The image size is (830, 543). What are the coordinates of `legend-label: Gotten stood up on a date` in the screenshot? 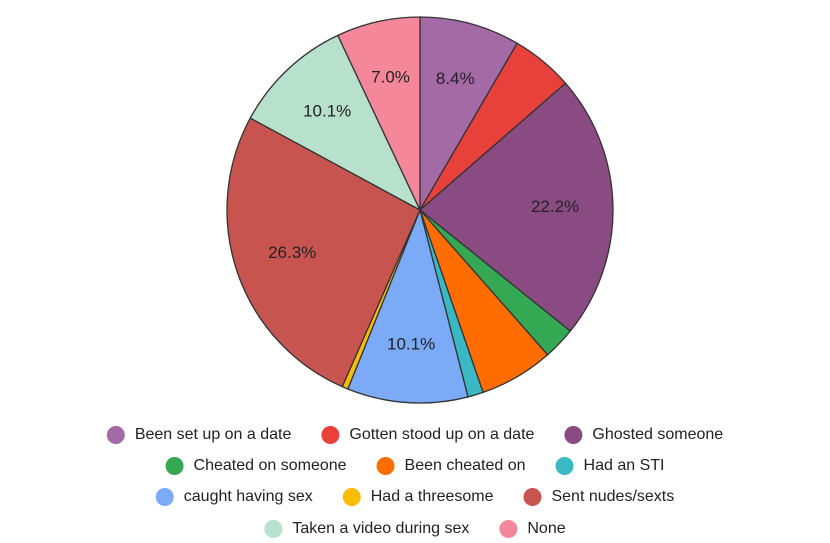 It's located at (441, 434).